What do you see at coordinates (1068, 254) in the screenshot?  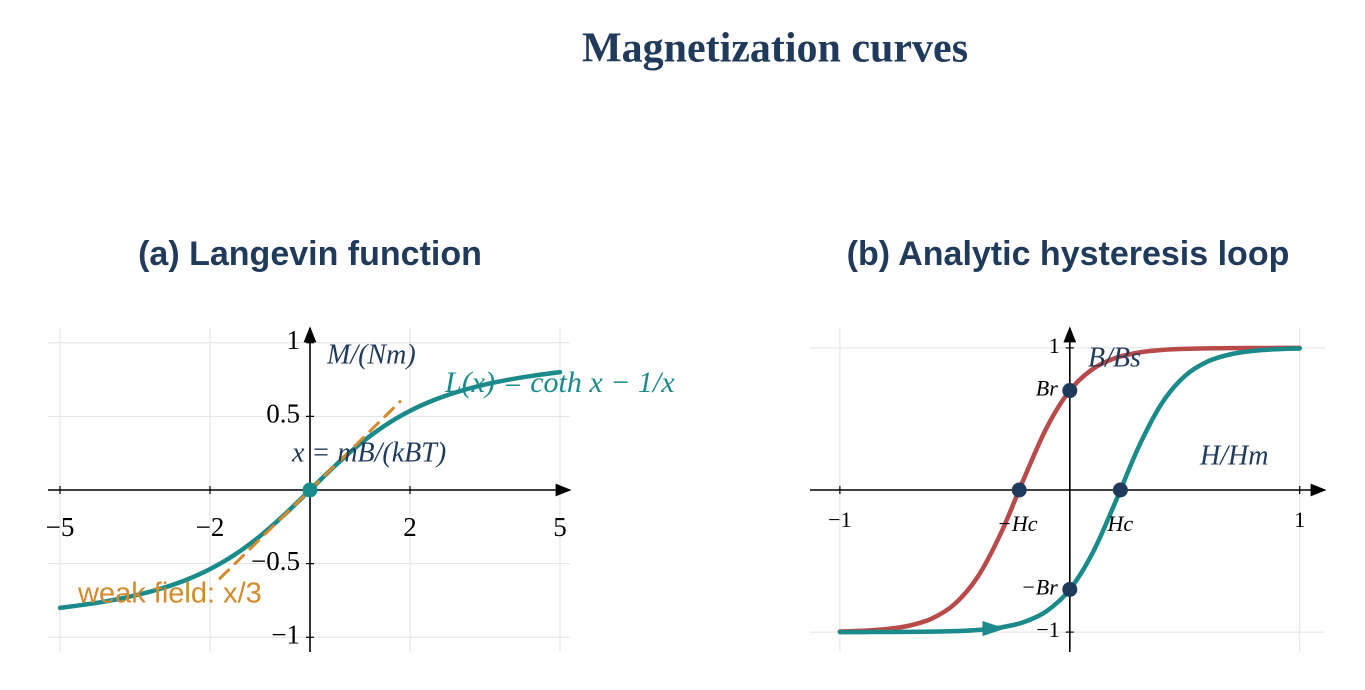 I see `subplot-title: (b) Analytic hysteresis loop` at bounding box center [1068, 254].